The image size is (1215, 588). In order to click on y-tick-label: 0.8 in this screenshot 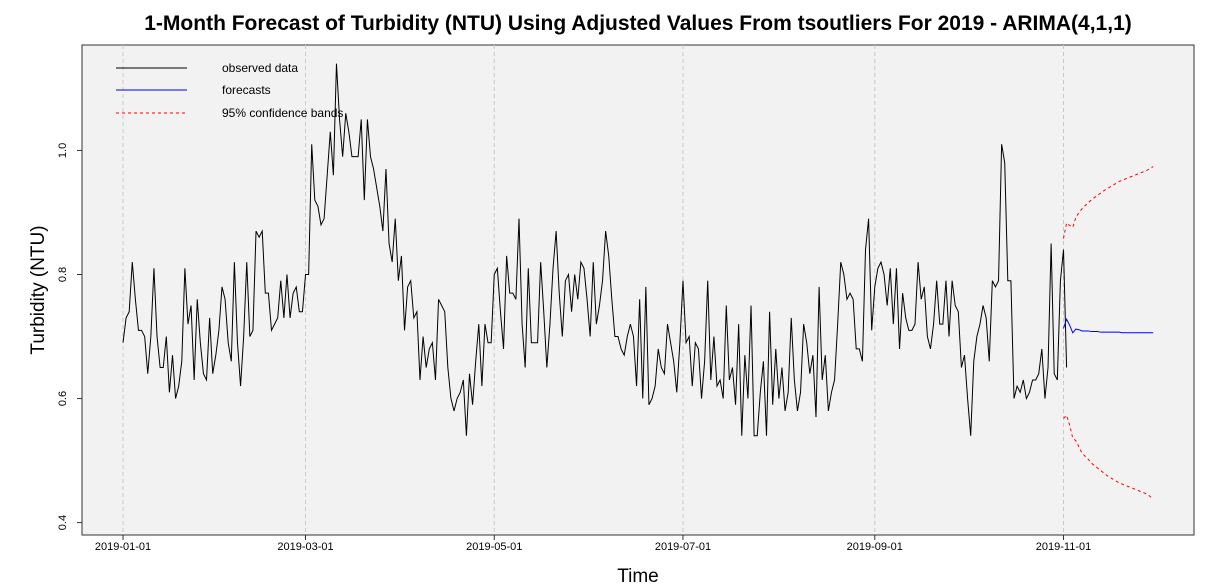, I will do `click(63, 274)`.